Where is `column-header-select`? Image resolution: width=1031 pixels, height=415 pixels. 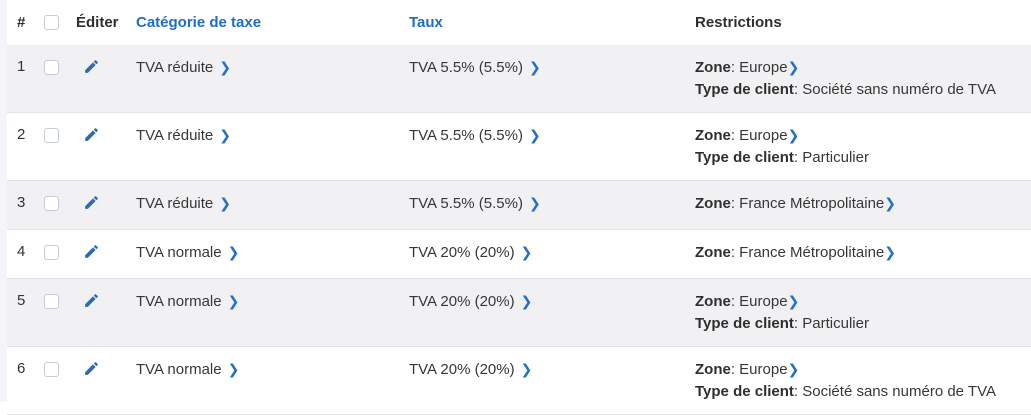 column-header-select is located at coordinates (53, 22).